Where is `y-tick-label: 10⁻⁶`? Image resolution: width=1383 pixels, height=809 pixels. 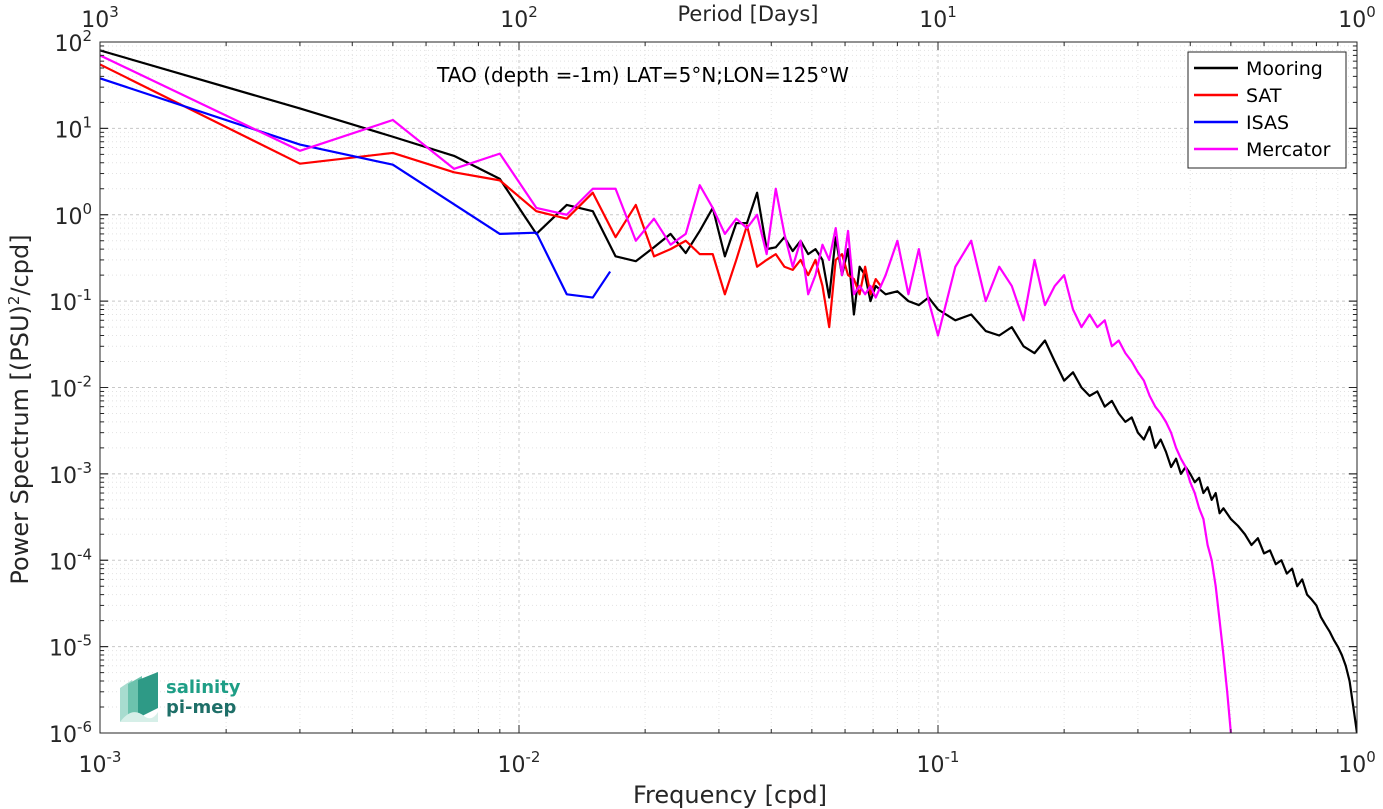 y-tick-label: 10⁻⁶ is located at coordinates (70, 733).